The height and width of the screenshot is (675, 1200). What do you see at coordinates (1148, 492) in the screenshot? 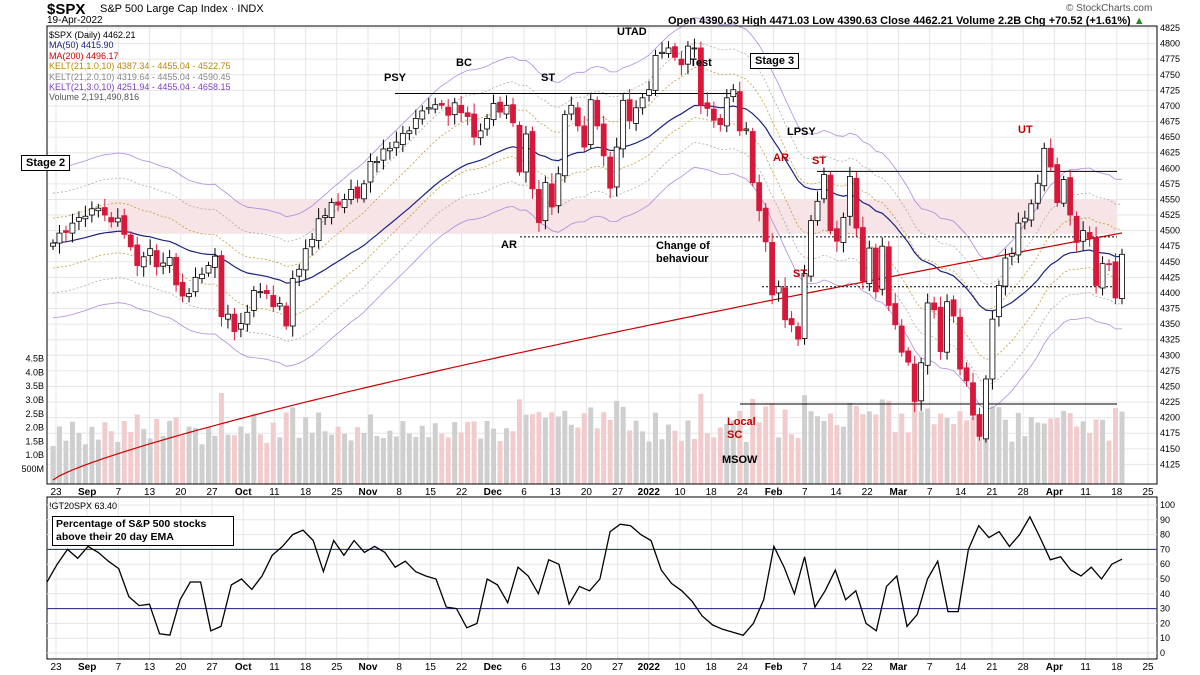
I see `x-tick-label: 25` at bounding box center [1148, 492].